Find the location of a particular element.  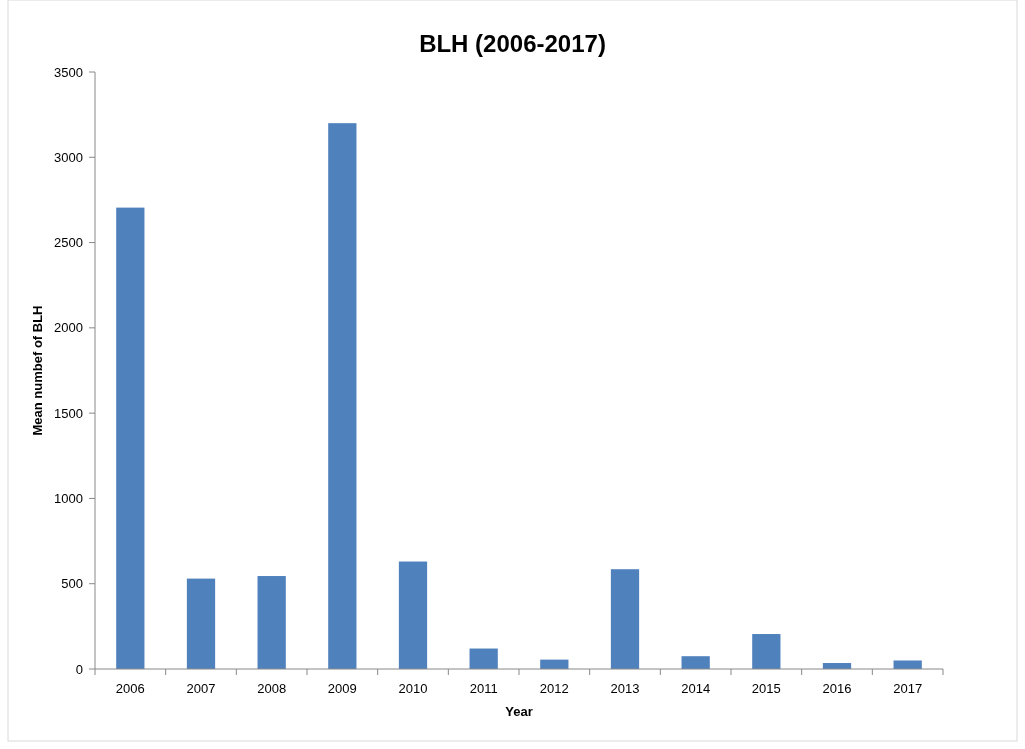

x-tick-label: 2009 is located at coordinates (342, 688).